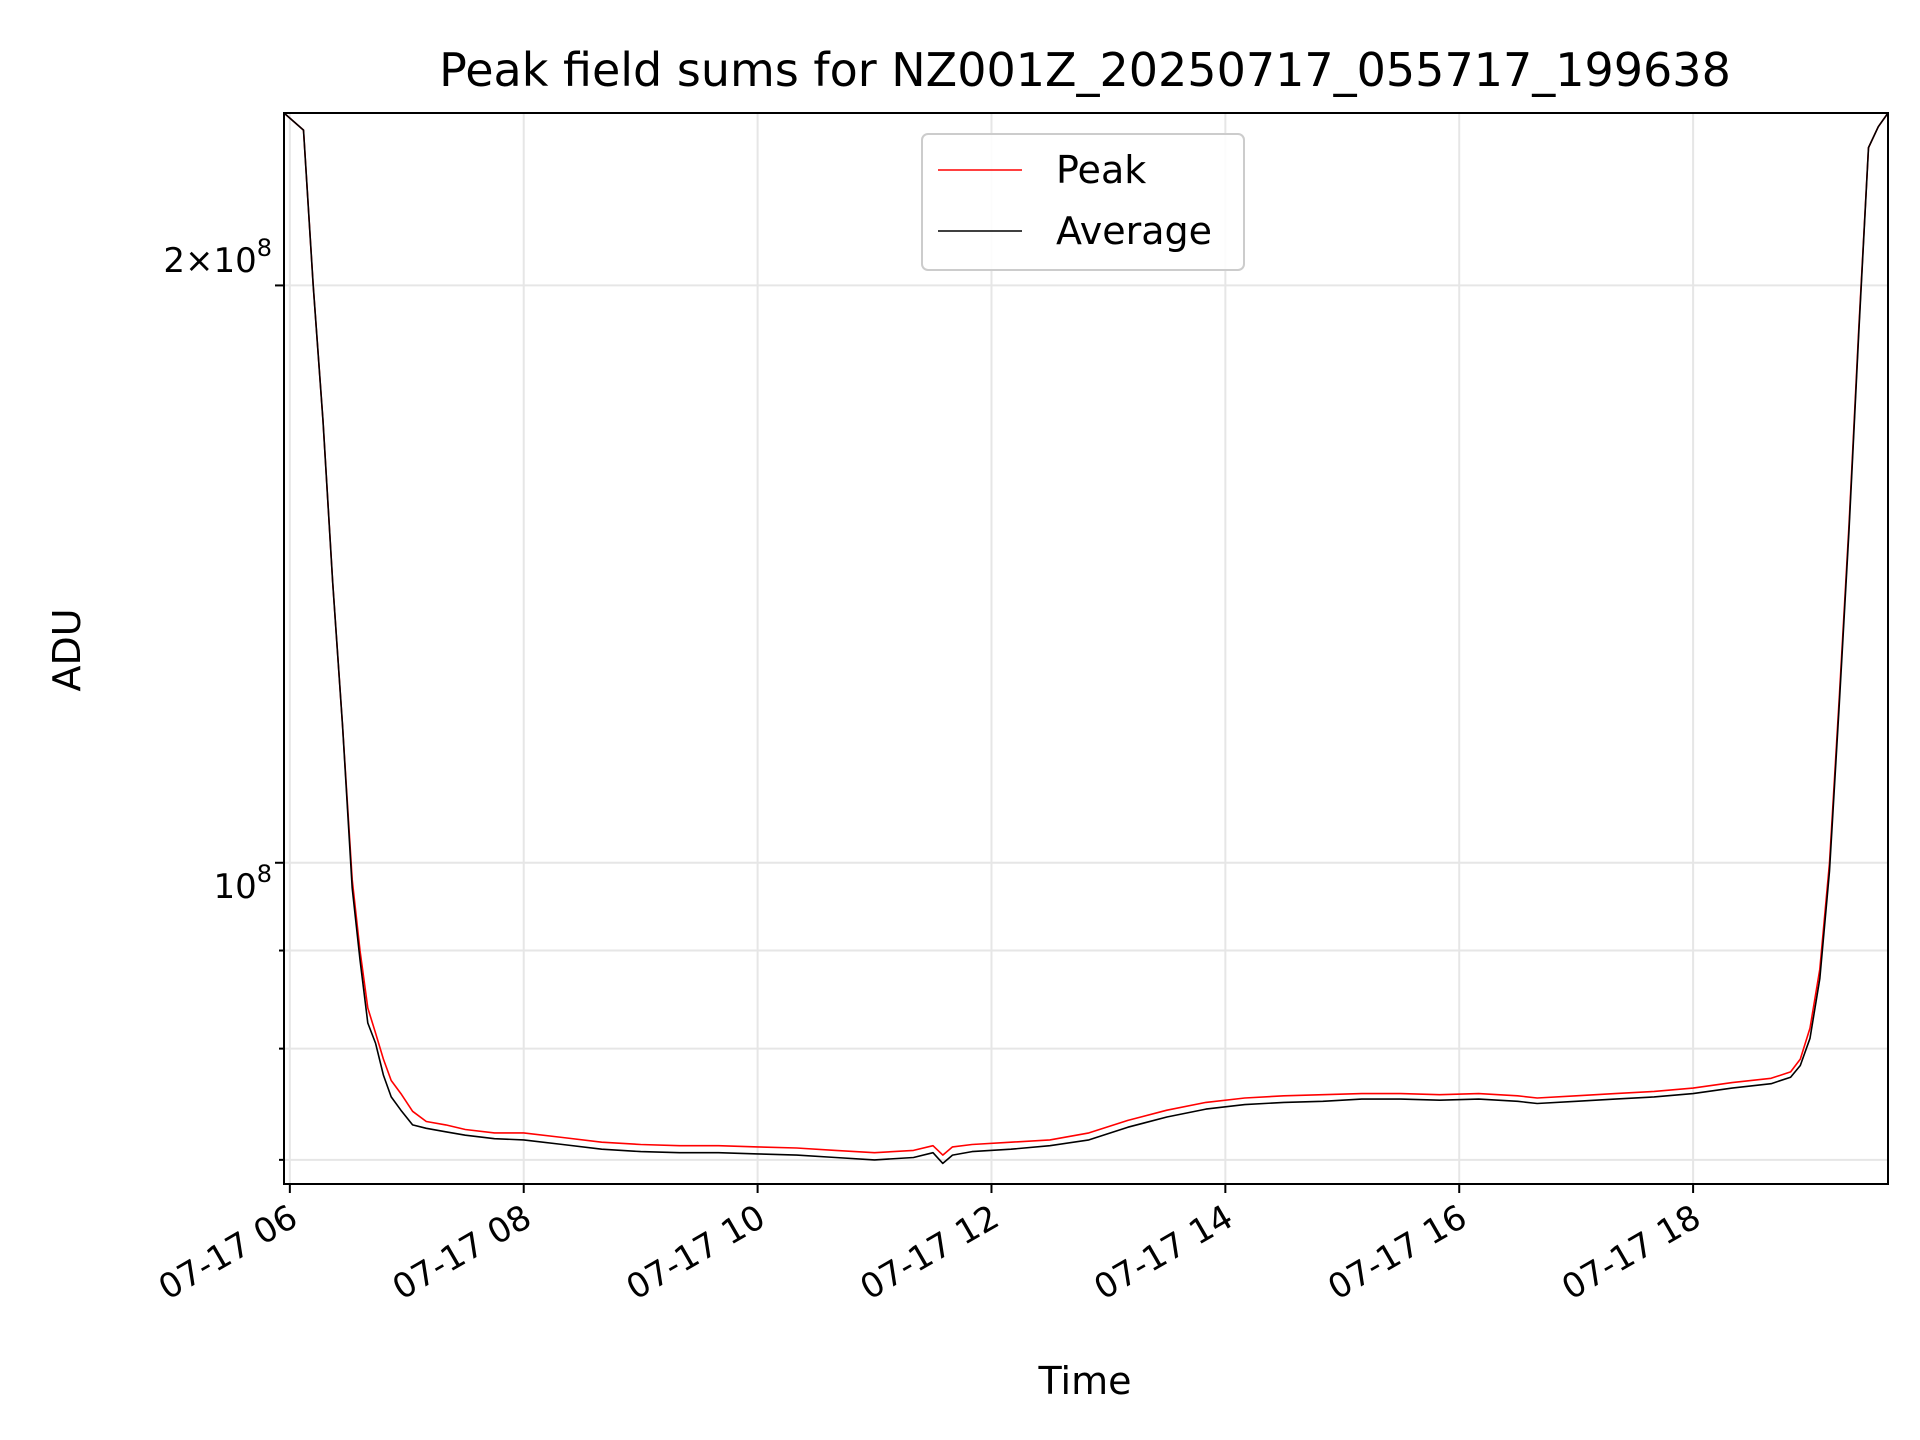 This screenshot has height=1440, width=1920. I want to click on y-tick-2e8-times: ×, so click(199, 261).